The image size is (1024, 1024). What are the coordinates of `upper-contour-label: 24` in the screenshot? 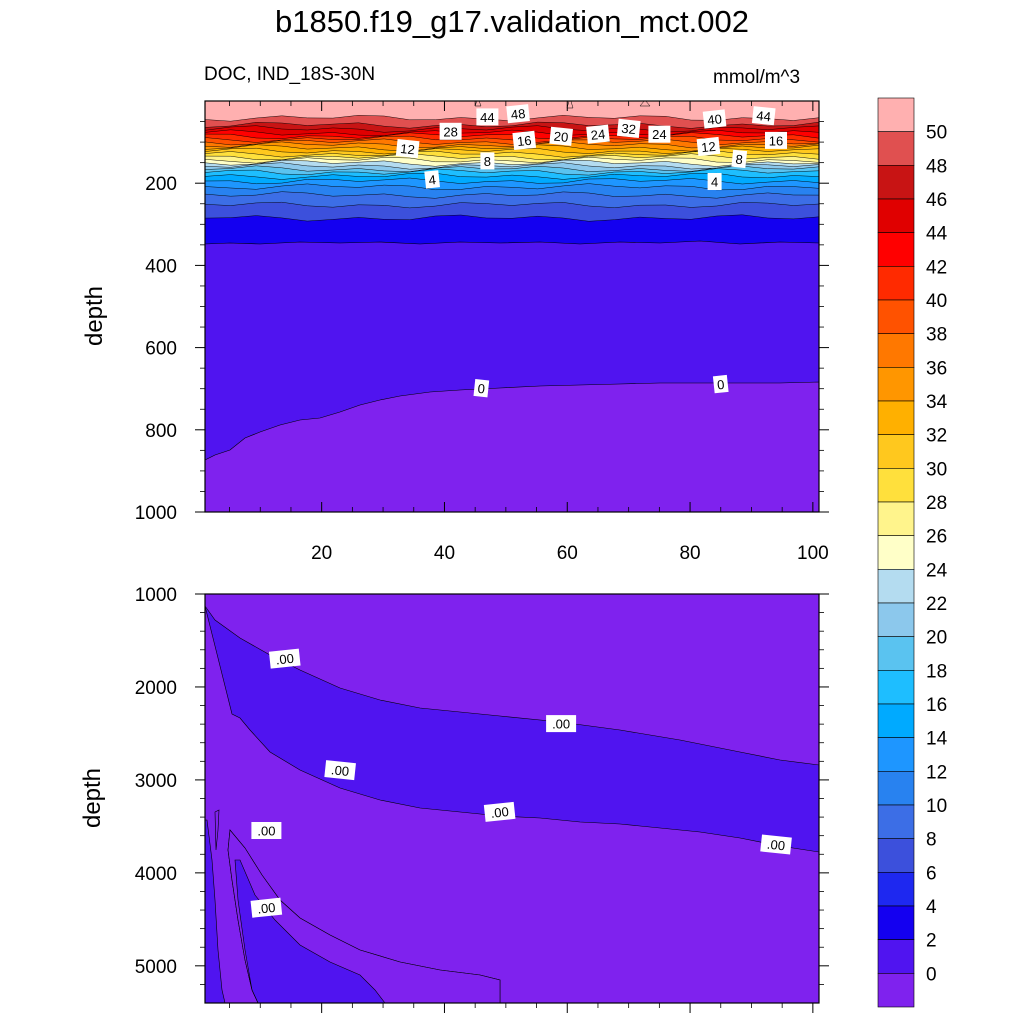 It's located at (659, 134).